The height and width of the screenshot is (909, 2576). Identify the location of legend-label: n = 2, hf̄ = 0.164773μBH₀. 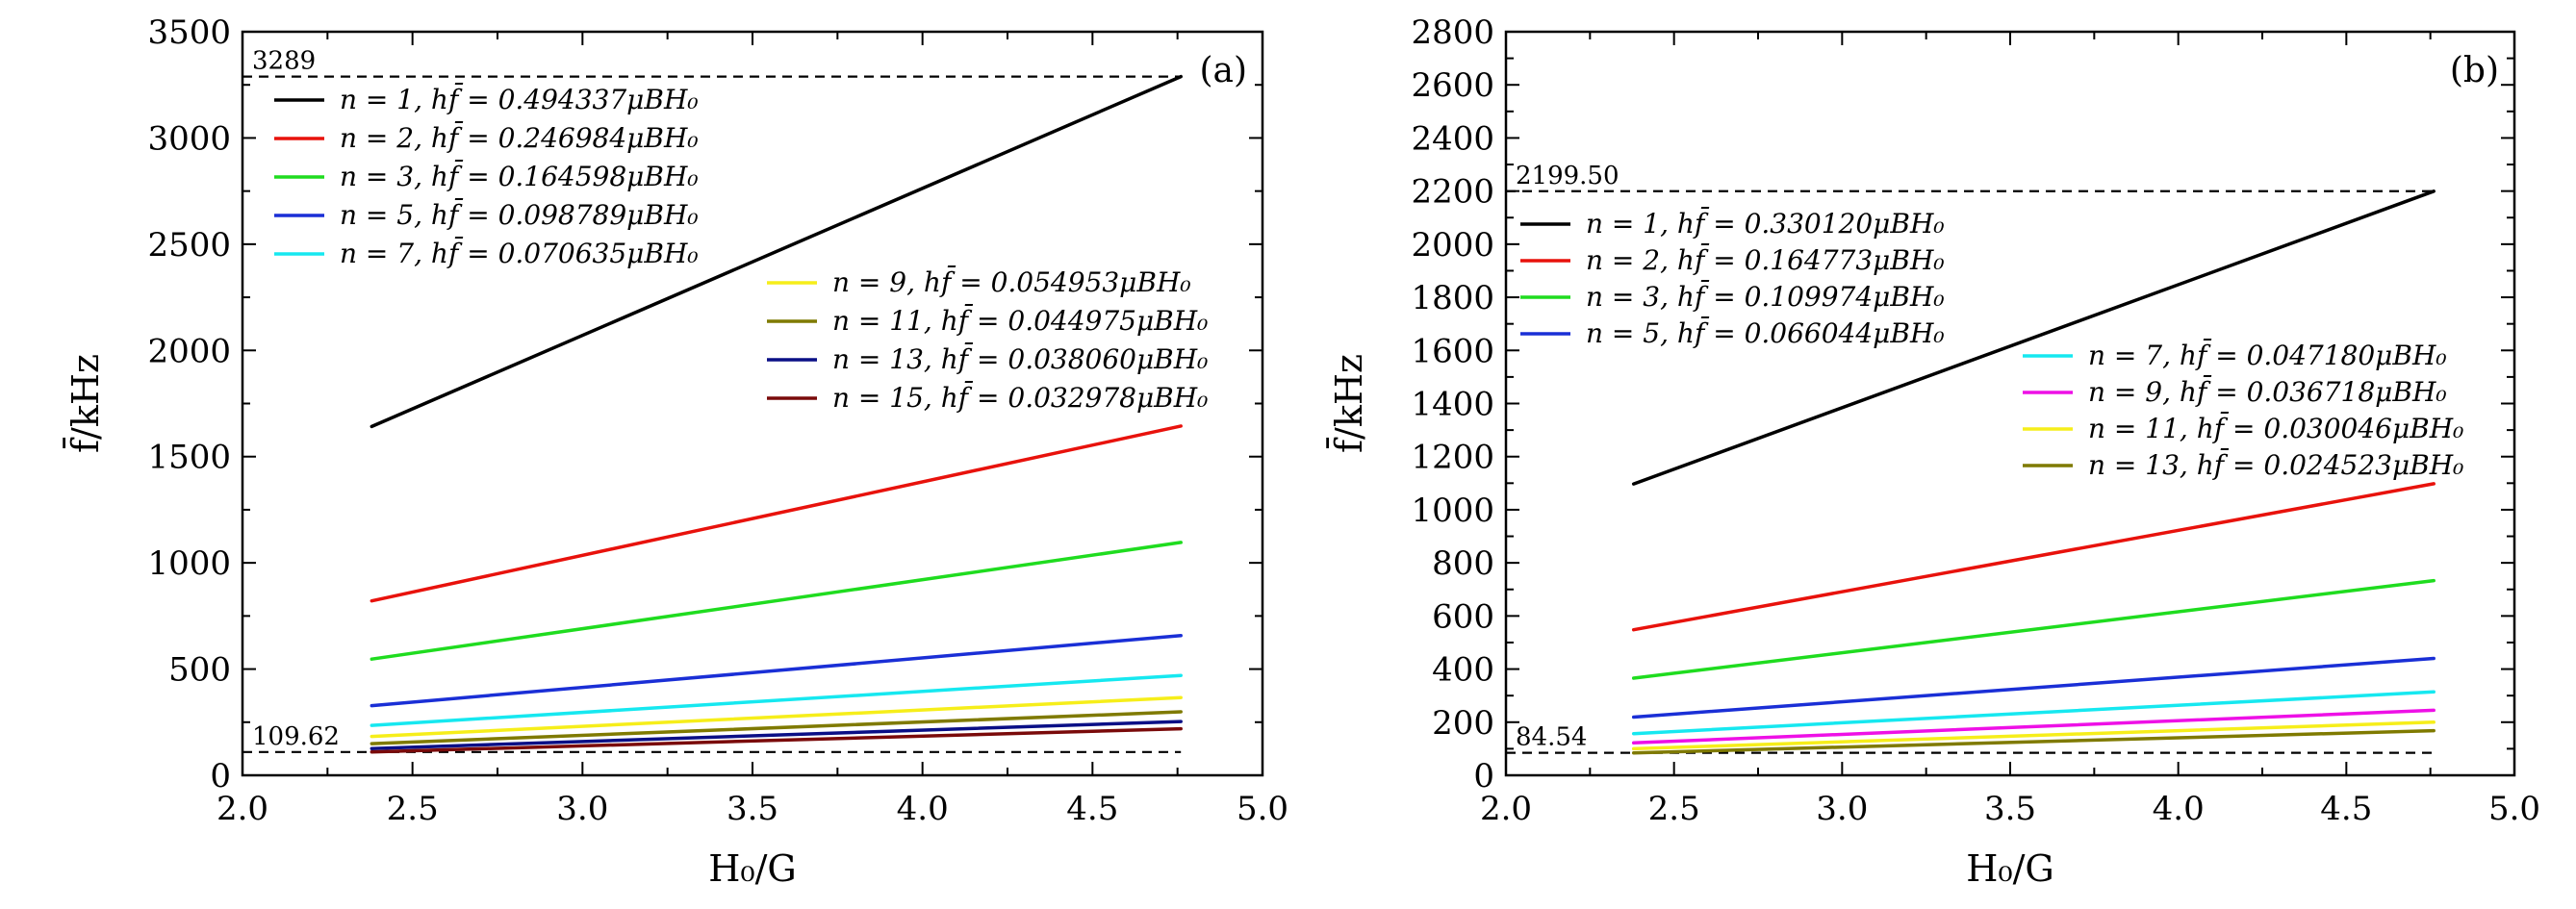
(1765, 259).